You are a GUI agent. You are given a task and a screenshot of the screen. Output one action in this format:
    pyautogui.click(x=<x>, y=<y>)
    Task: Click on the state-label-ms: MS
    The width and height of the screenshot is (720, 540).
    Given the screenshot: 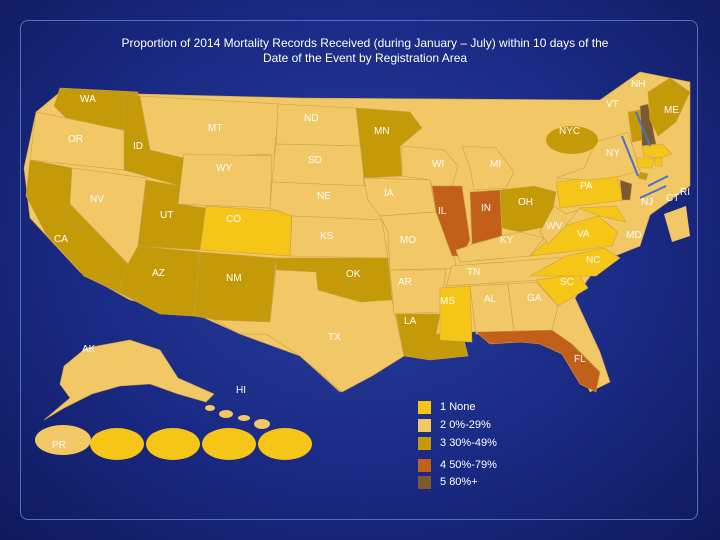 What is the action you would take?
    pyautogui.click(x=447, y=301)
    